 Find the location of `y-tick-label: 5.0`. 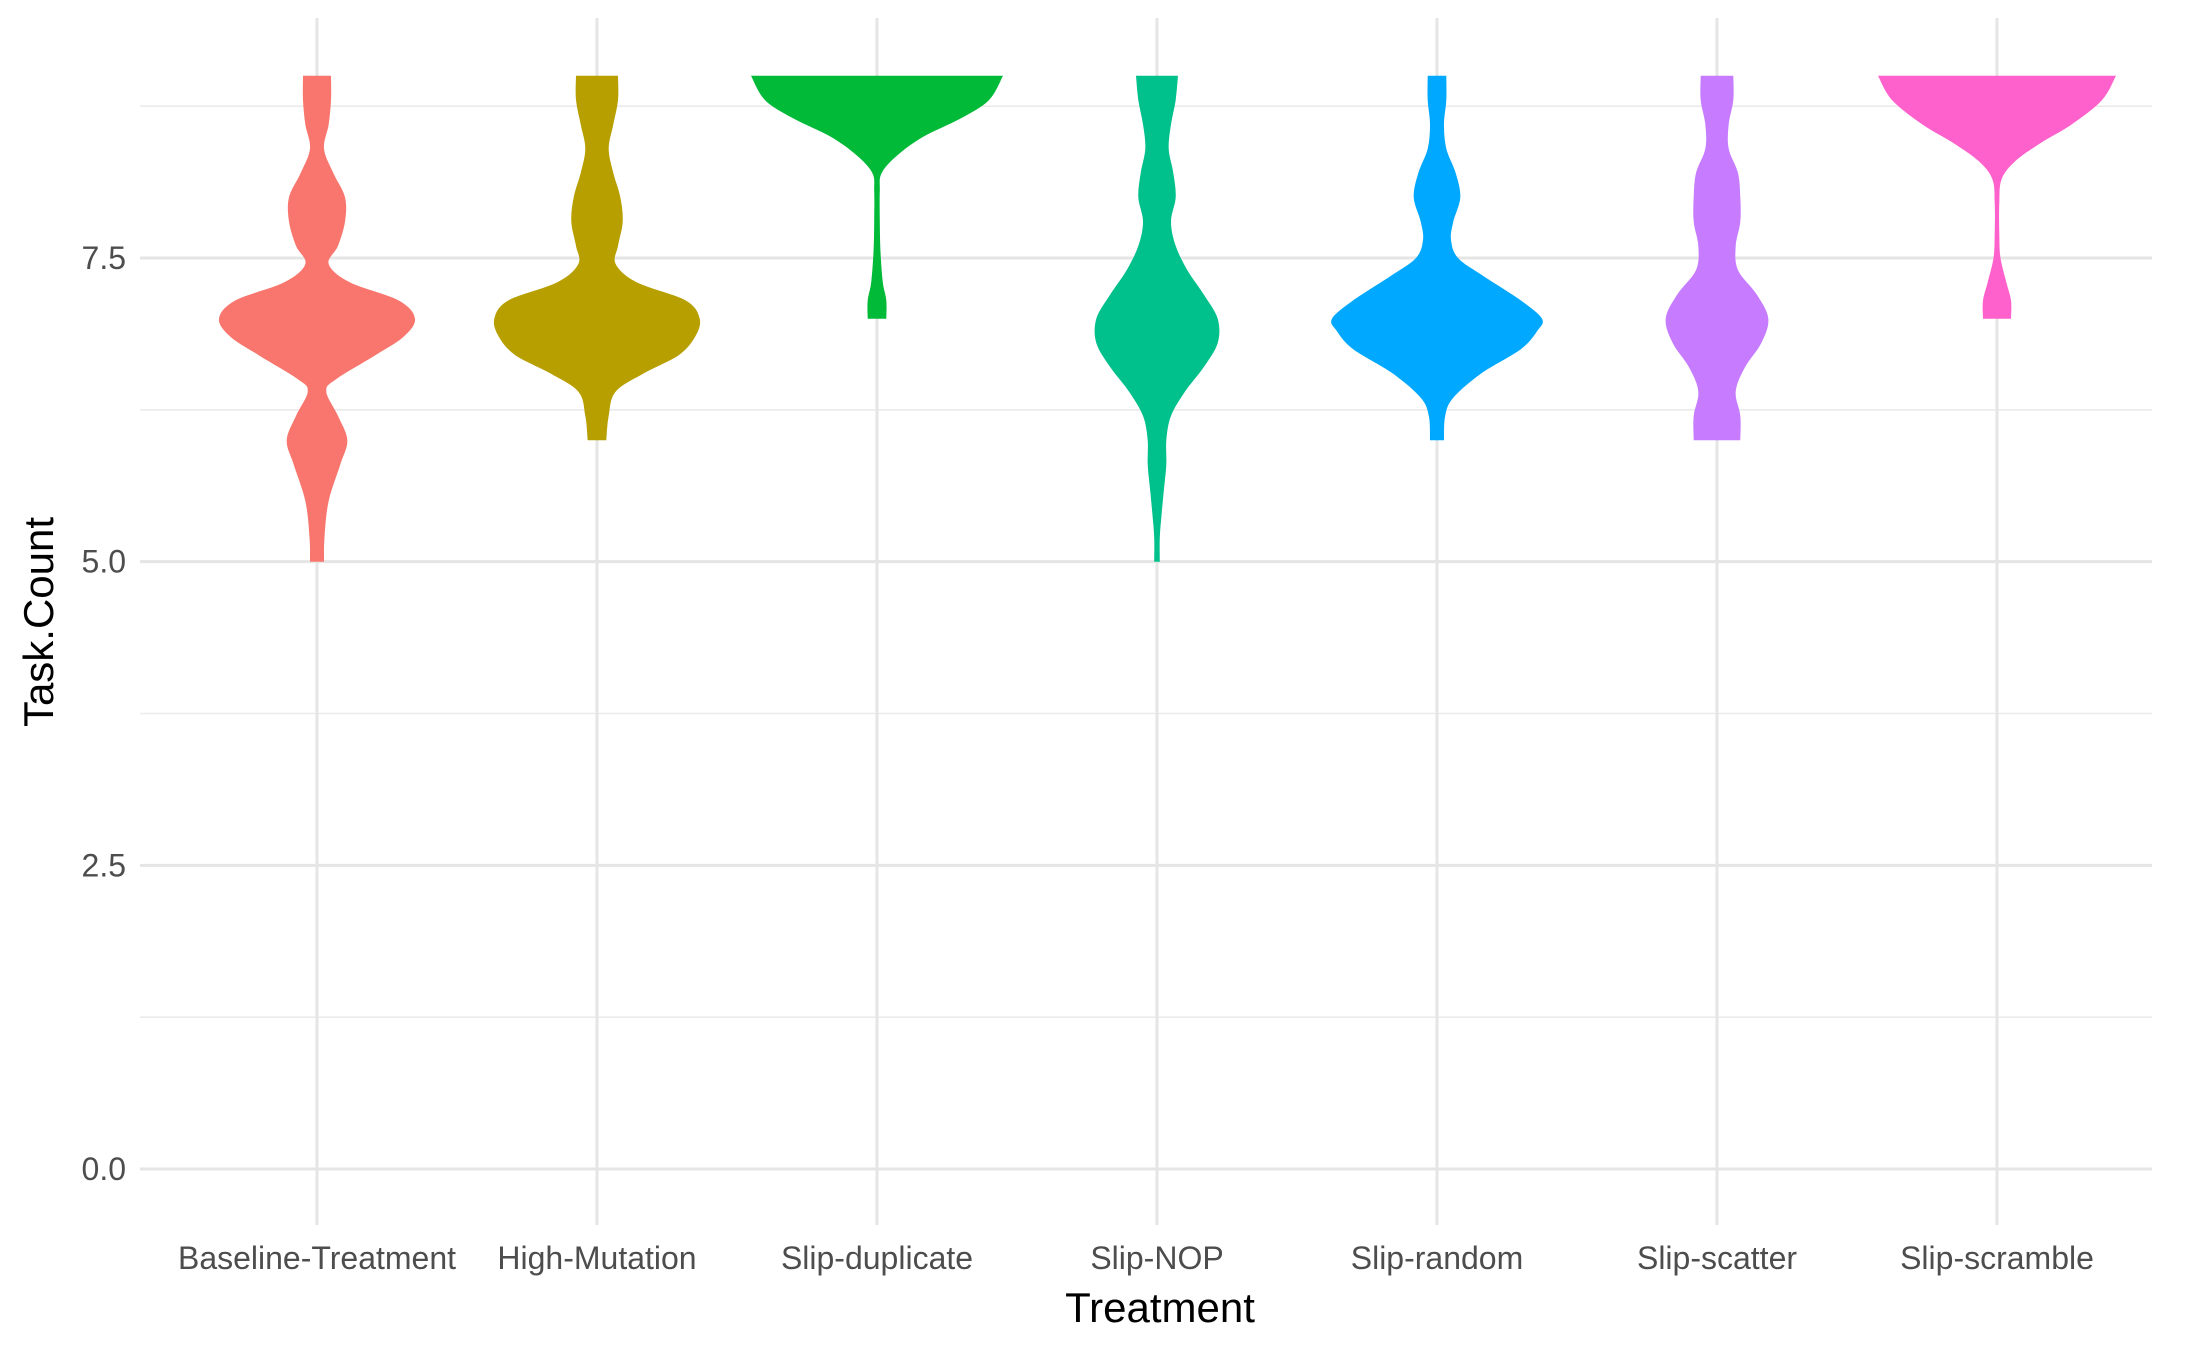

y-tick-label: 5.0 is located at coordinates (104, 562).